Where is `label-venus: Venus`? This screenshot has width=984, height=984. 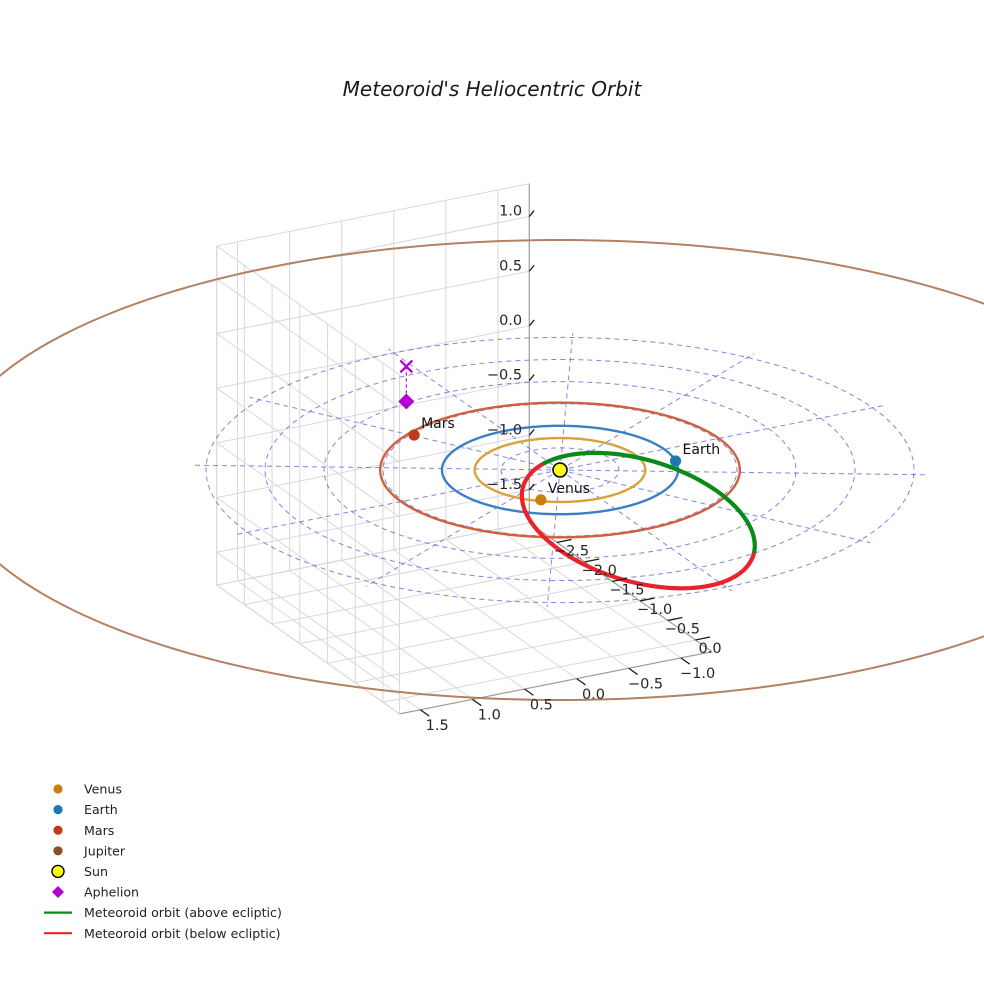
label-venus: Venus is located at coordinates (569, 489).